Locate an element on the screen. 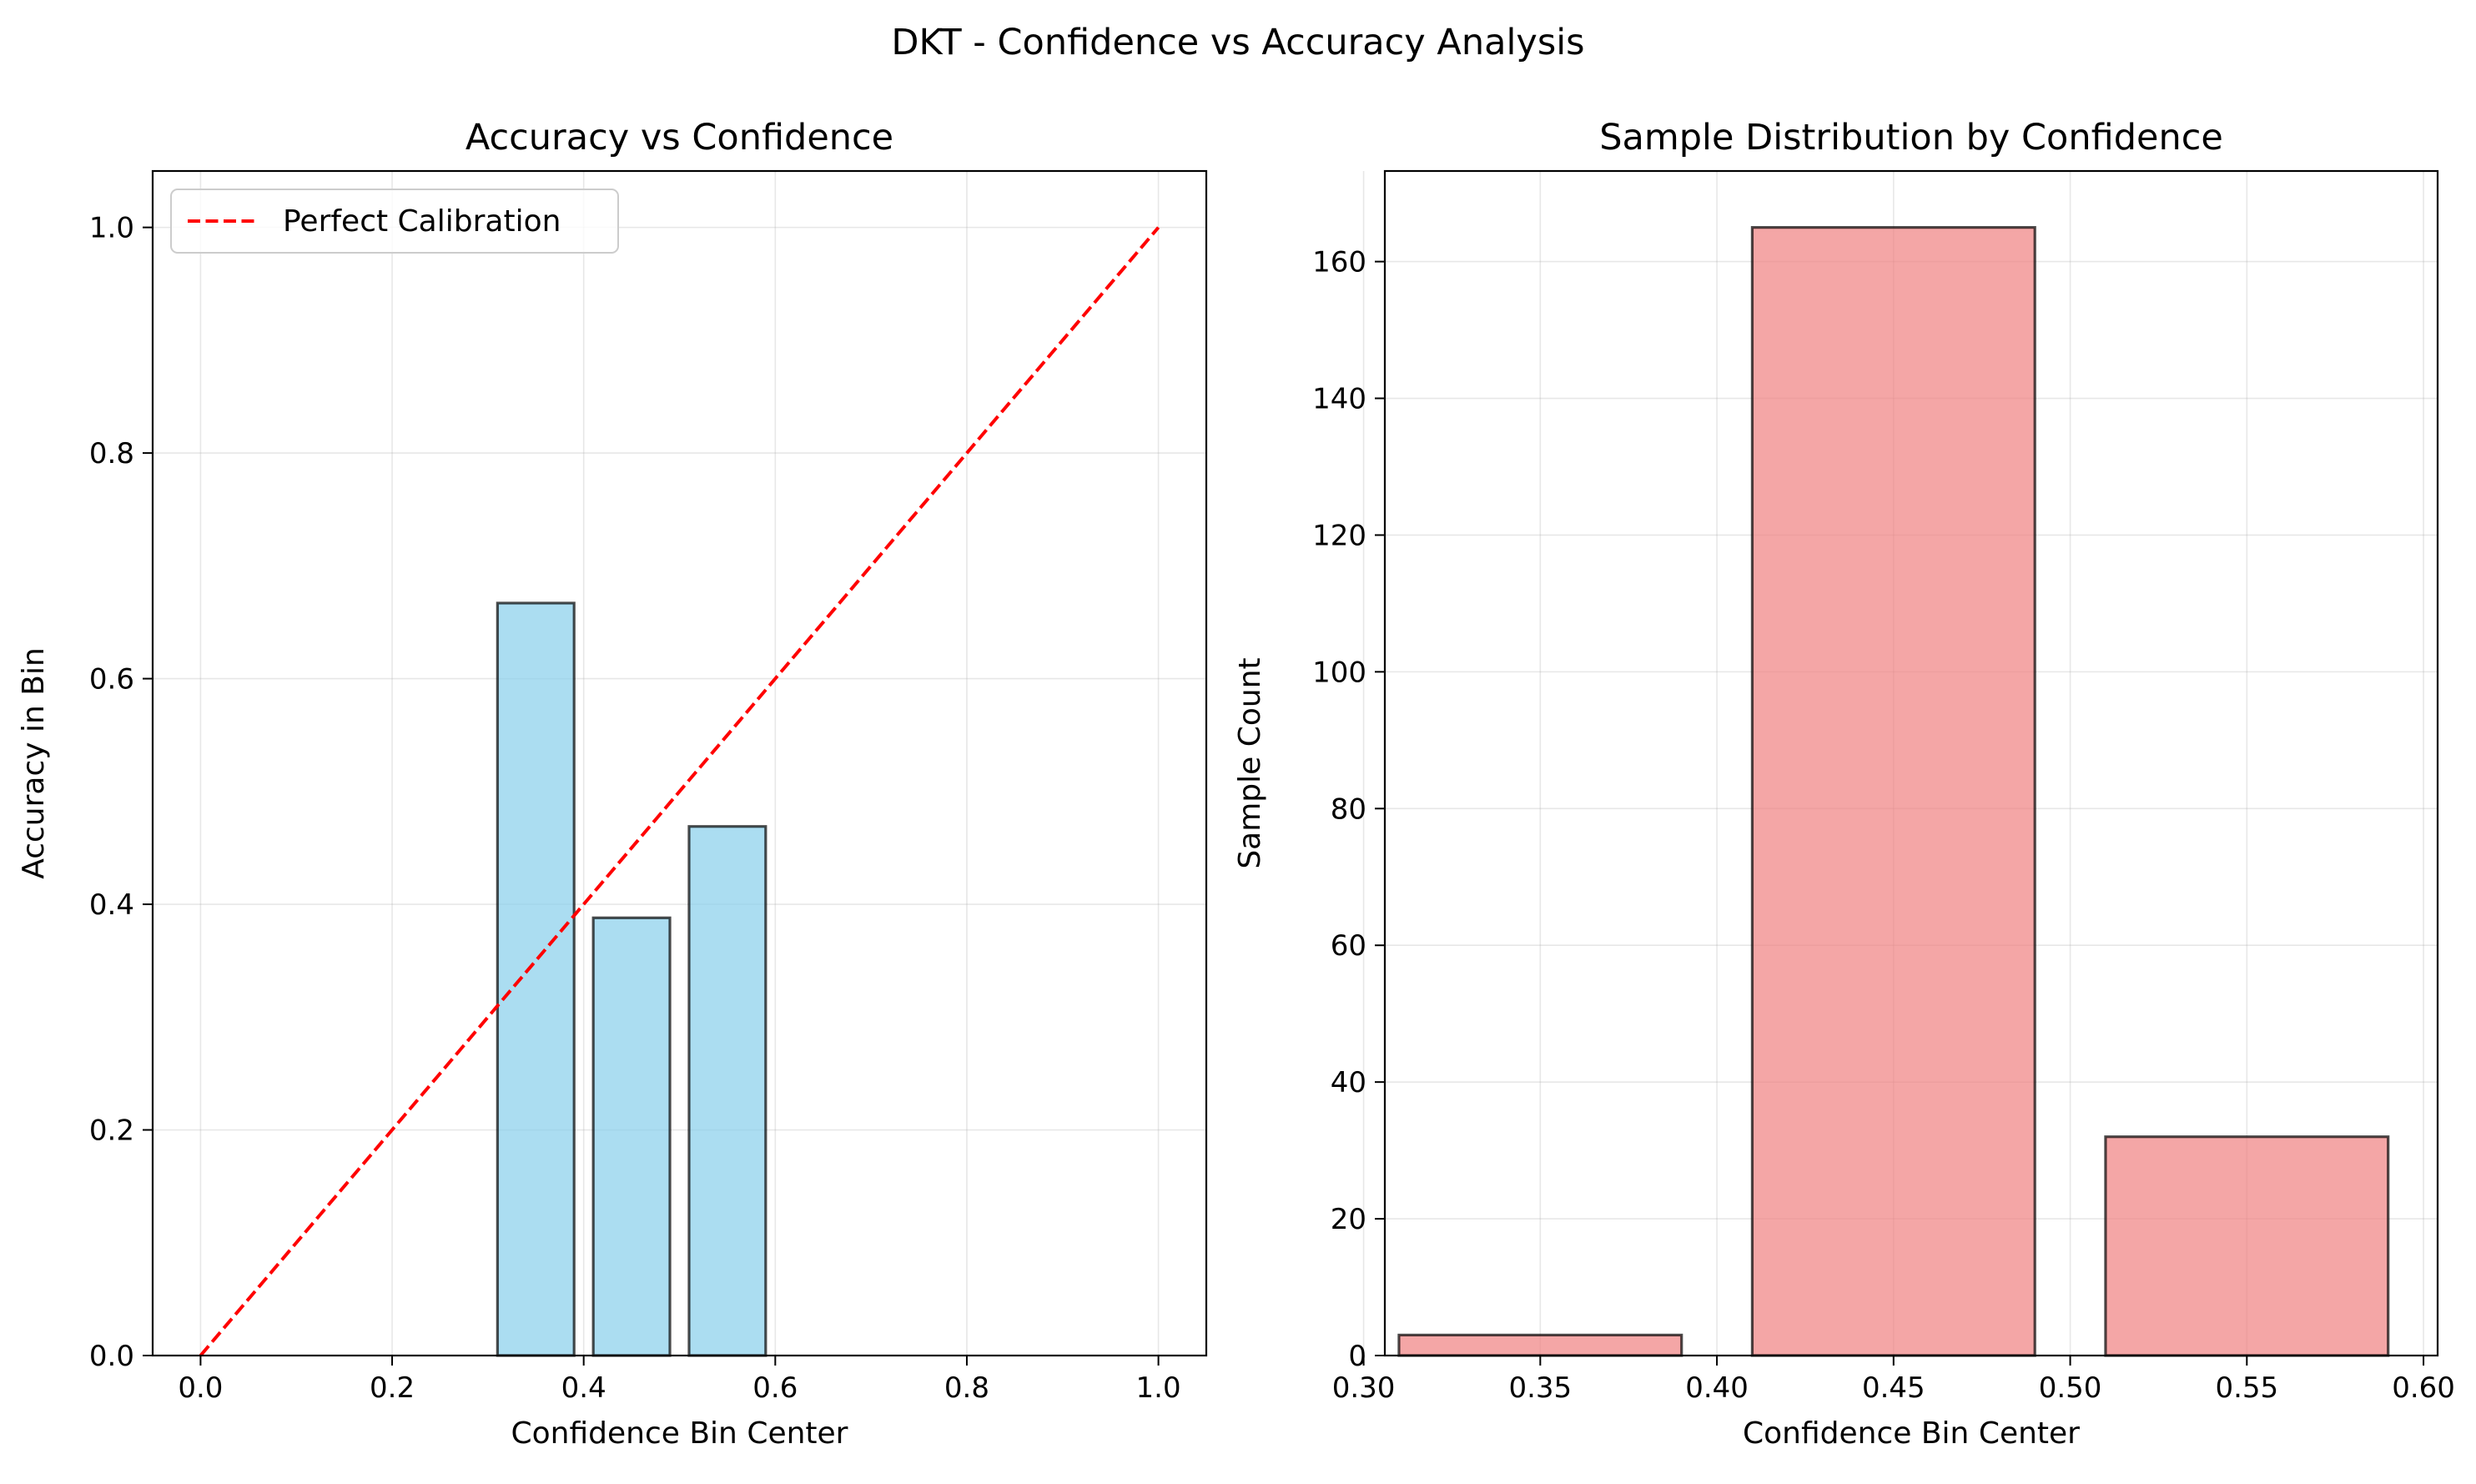 The image size is (2476, 1484). acc-xtick-label-4: 0.8 is located at coordinates (967, 1388).